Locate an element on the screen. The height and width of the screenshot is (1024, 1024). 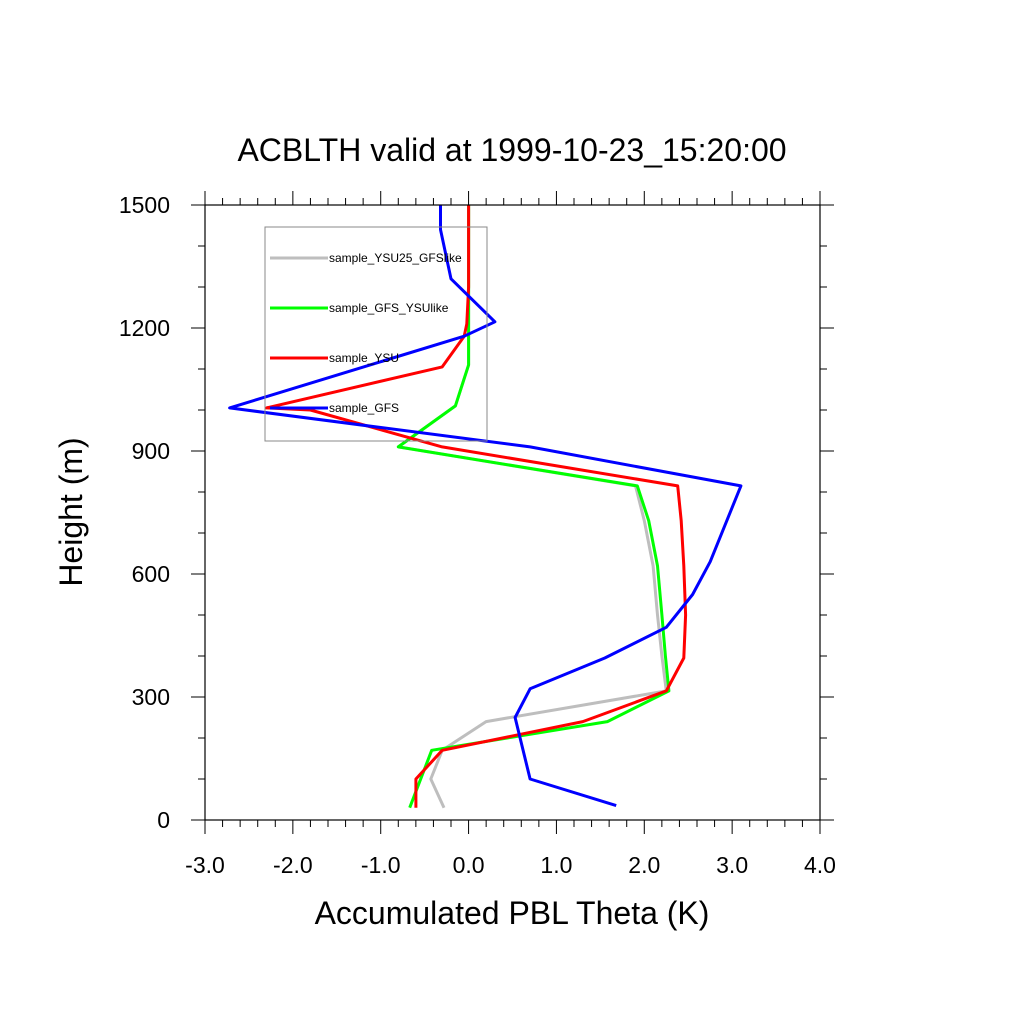
y-tick-label: 1200 is located at coordinates (144, 328).